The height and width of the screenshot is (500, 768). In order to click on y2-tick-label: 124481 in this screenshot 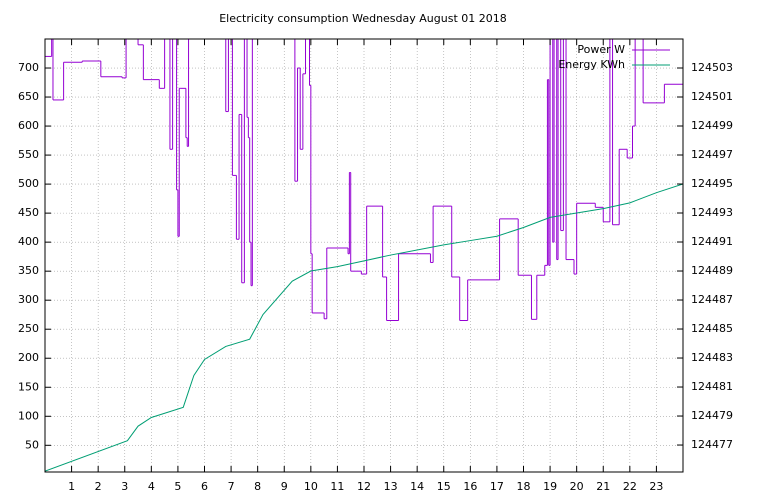, I will do `click(712, 386)`.